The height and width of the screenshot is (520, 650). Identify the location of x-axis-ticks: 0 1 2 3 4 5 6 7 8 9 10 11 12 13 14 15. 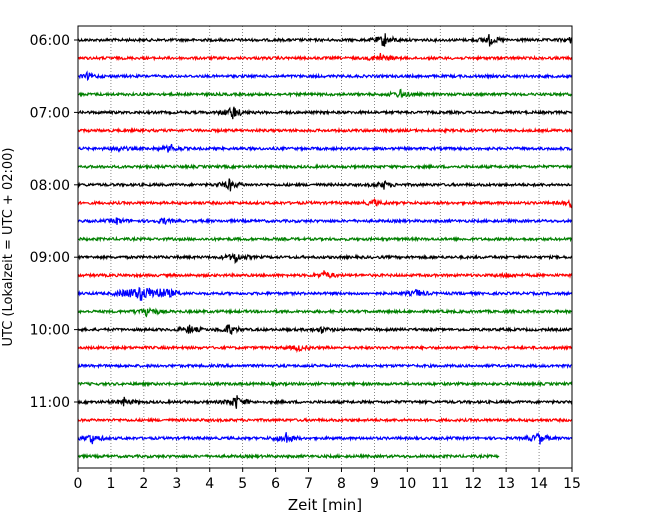
(327, 480).